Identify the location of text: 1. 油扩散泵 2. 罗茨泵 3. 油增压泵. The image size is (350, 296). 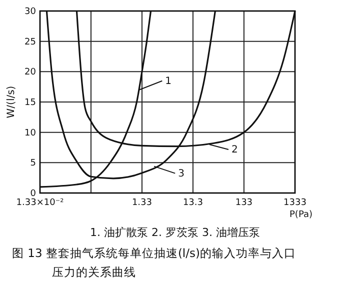
(175, 232).